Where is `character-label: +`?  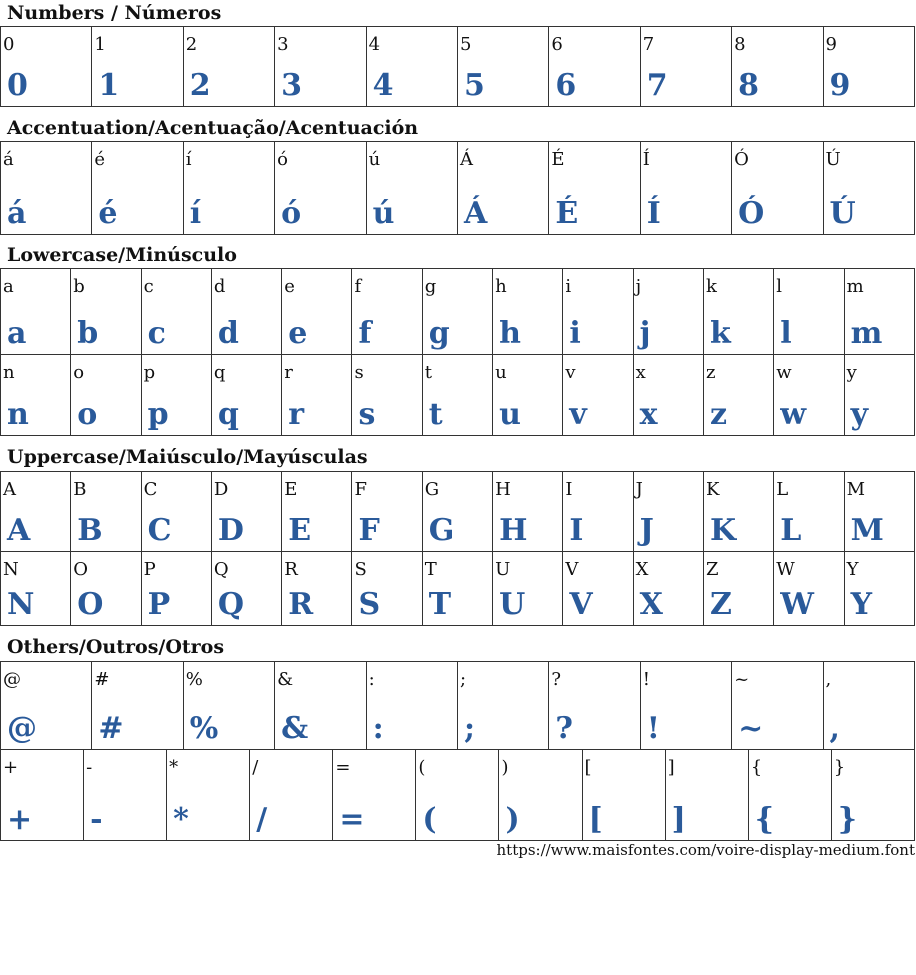 character-label: + is located at coordinates (11, 767).